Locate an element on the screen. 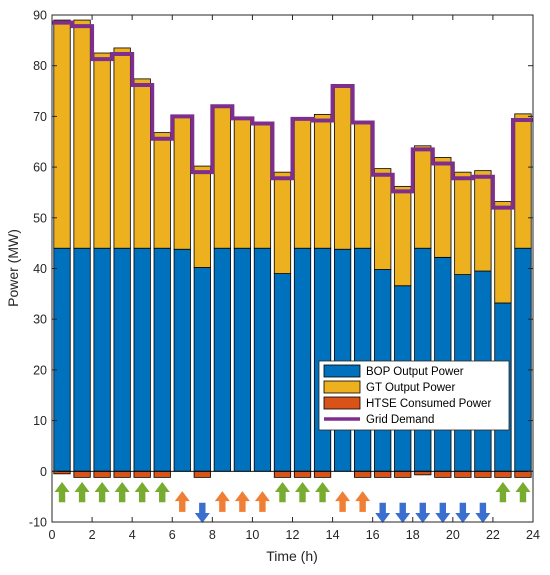 The width and height of the screenshot is (550, 575). y-tick-label: 80 is located at coordinates (40, 66).